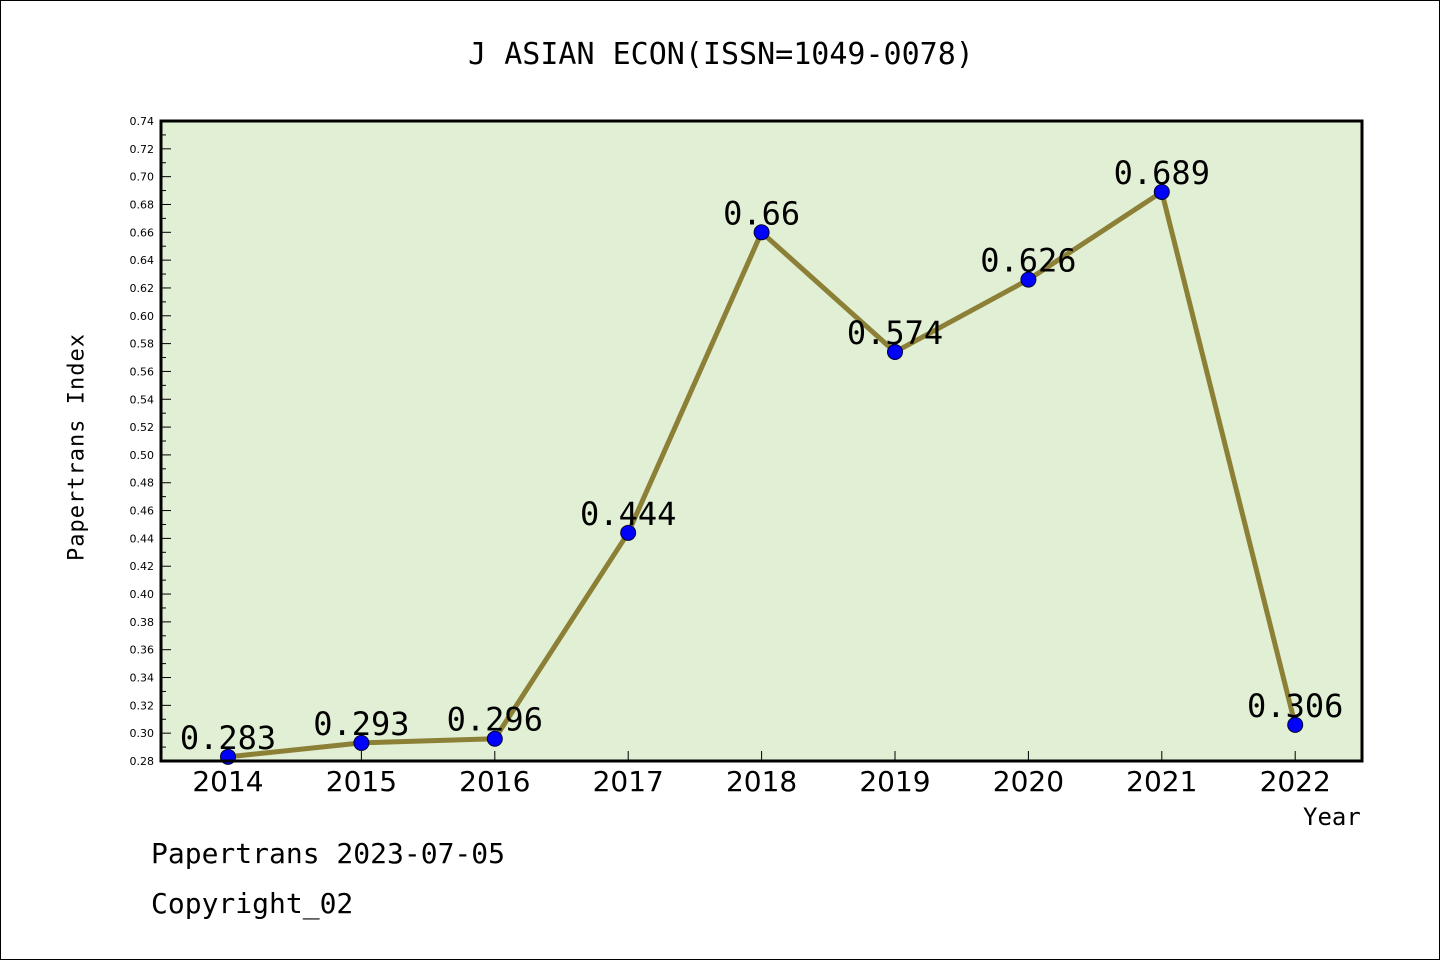 The width and height of the screenshot is (1440, 961). Describe the element at coordinates (721, 54) in the screenshot. I see `chart-title: J ASIAN ECON(ISSN=1049-0078)` at that location.